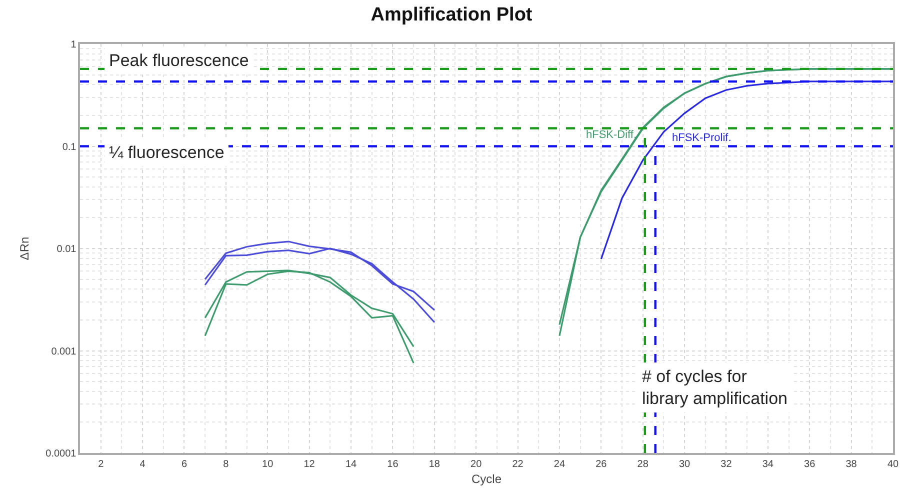 Image resolution: width=903 pixels, height=490 pixels. Describe the element at coordinates (226, 464) in the screenshot. I see `x-tick-label: 8` at that location.